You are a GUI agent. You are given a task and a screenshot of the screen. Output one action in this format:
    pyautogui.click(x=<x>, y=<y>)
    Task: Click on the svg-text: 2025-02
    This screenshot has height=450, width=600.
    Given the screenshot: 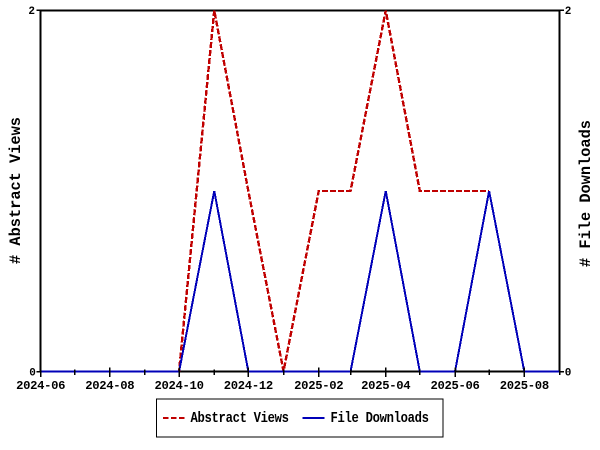 What is the action you would take?
    pyautogui.click(x=318, y=386)
    